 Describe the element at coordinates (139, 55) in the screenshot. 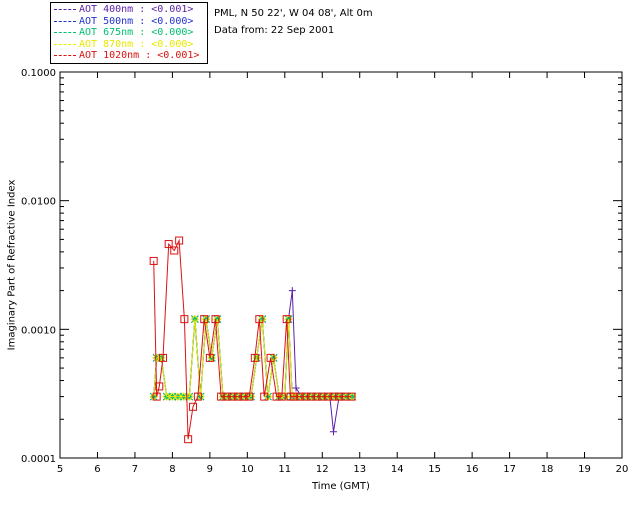

I see `legend-label: AOT 1020nm : <0.001>` at that location.